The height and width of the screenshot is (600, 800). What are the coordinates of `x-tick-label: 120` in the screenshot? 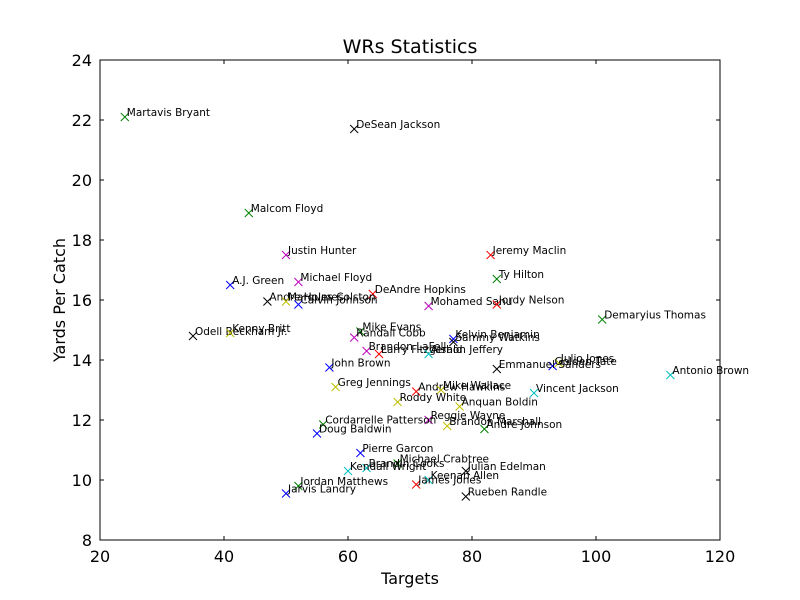 It's located at (720, 556).